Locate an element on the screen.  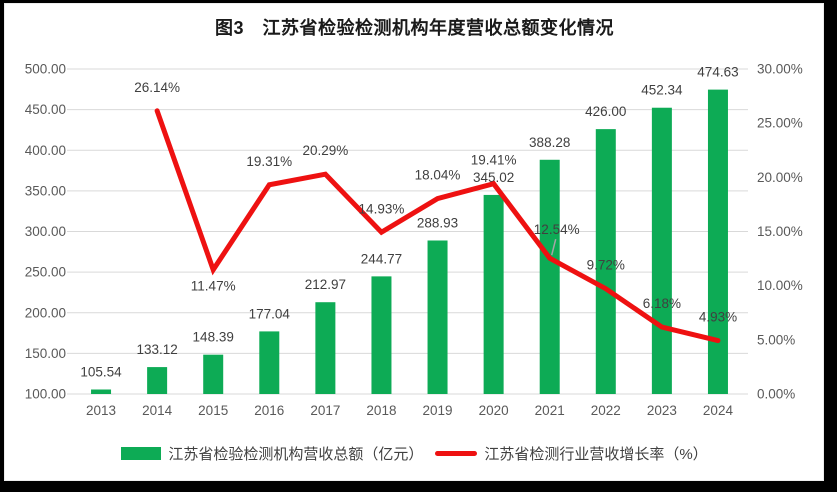
bar-2021 is located at coordinates (549, 276).